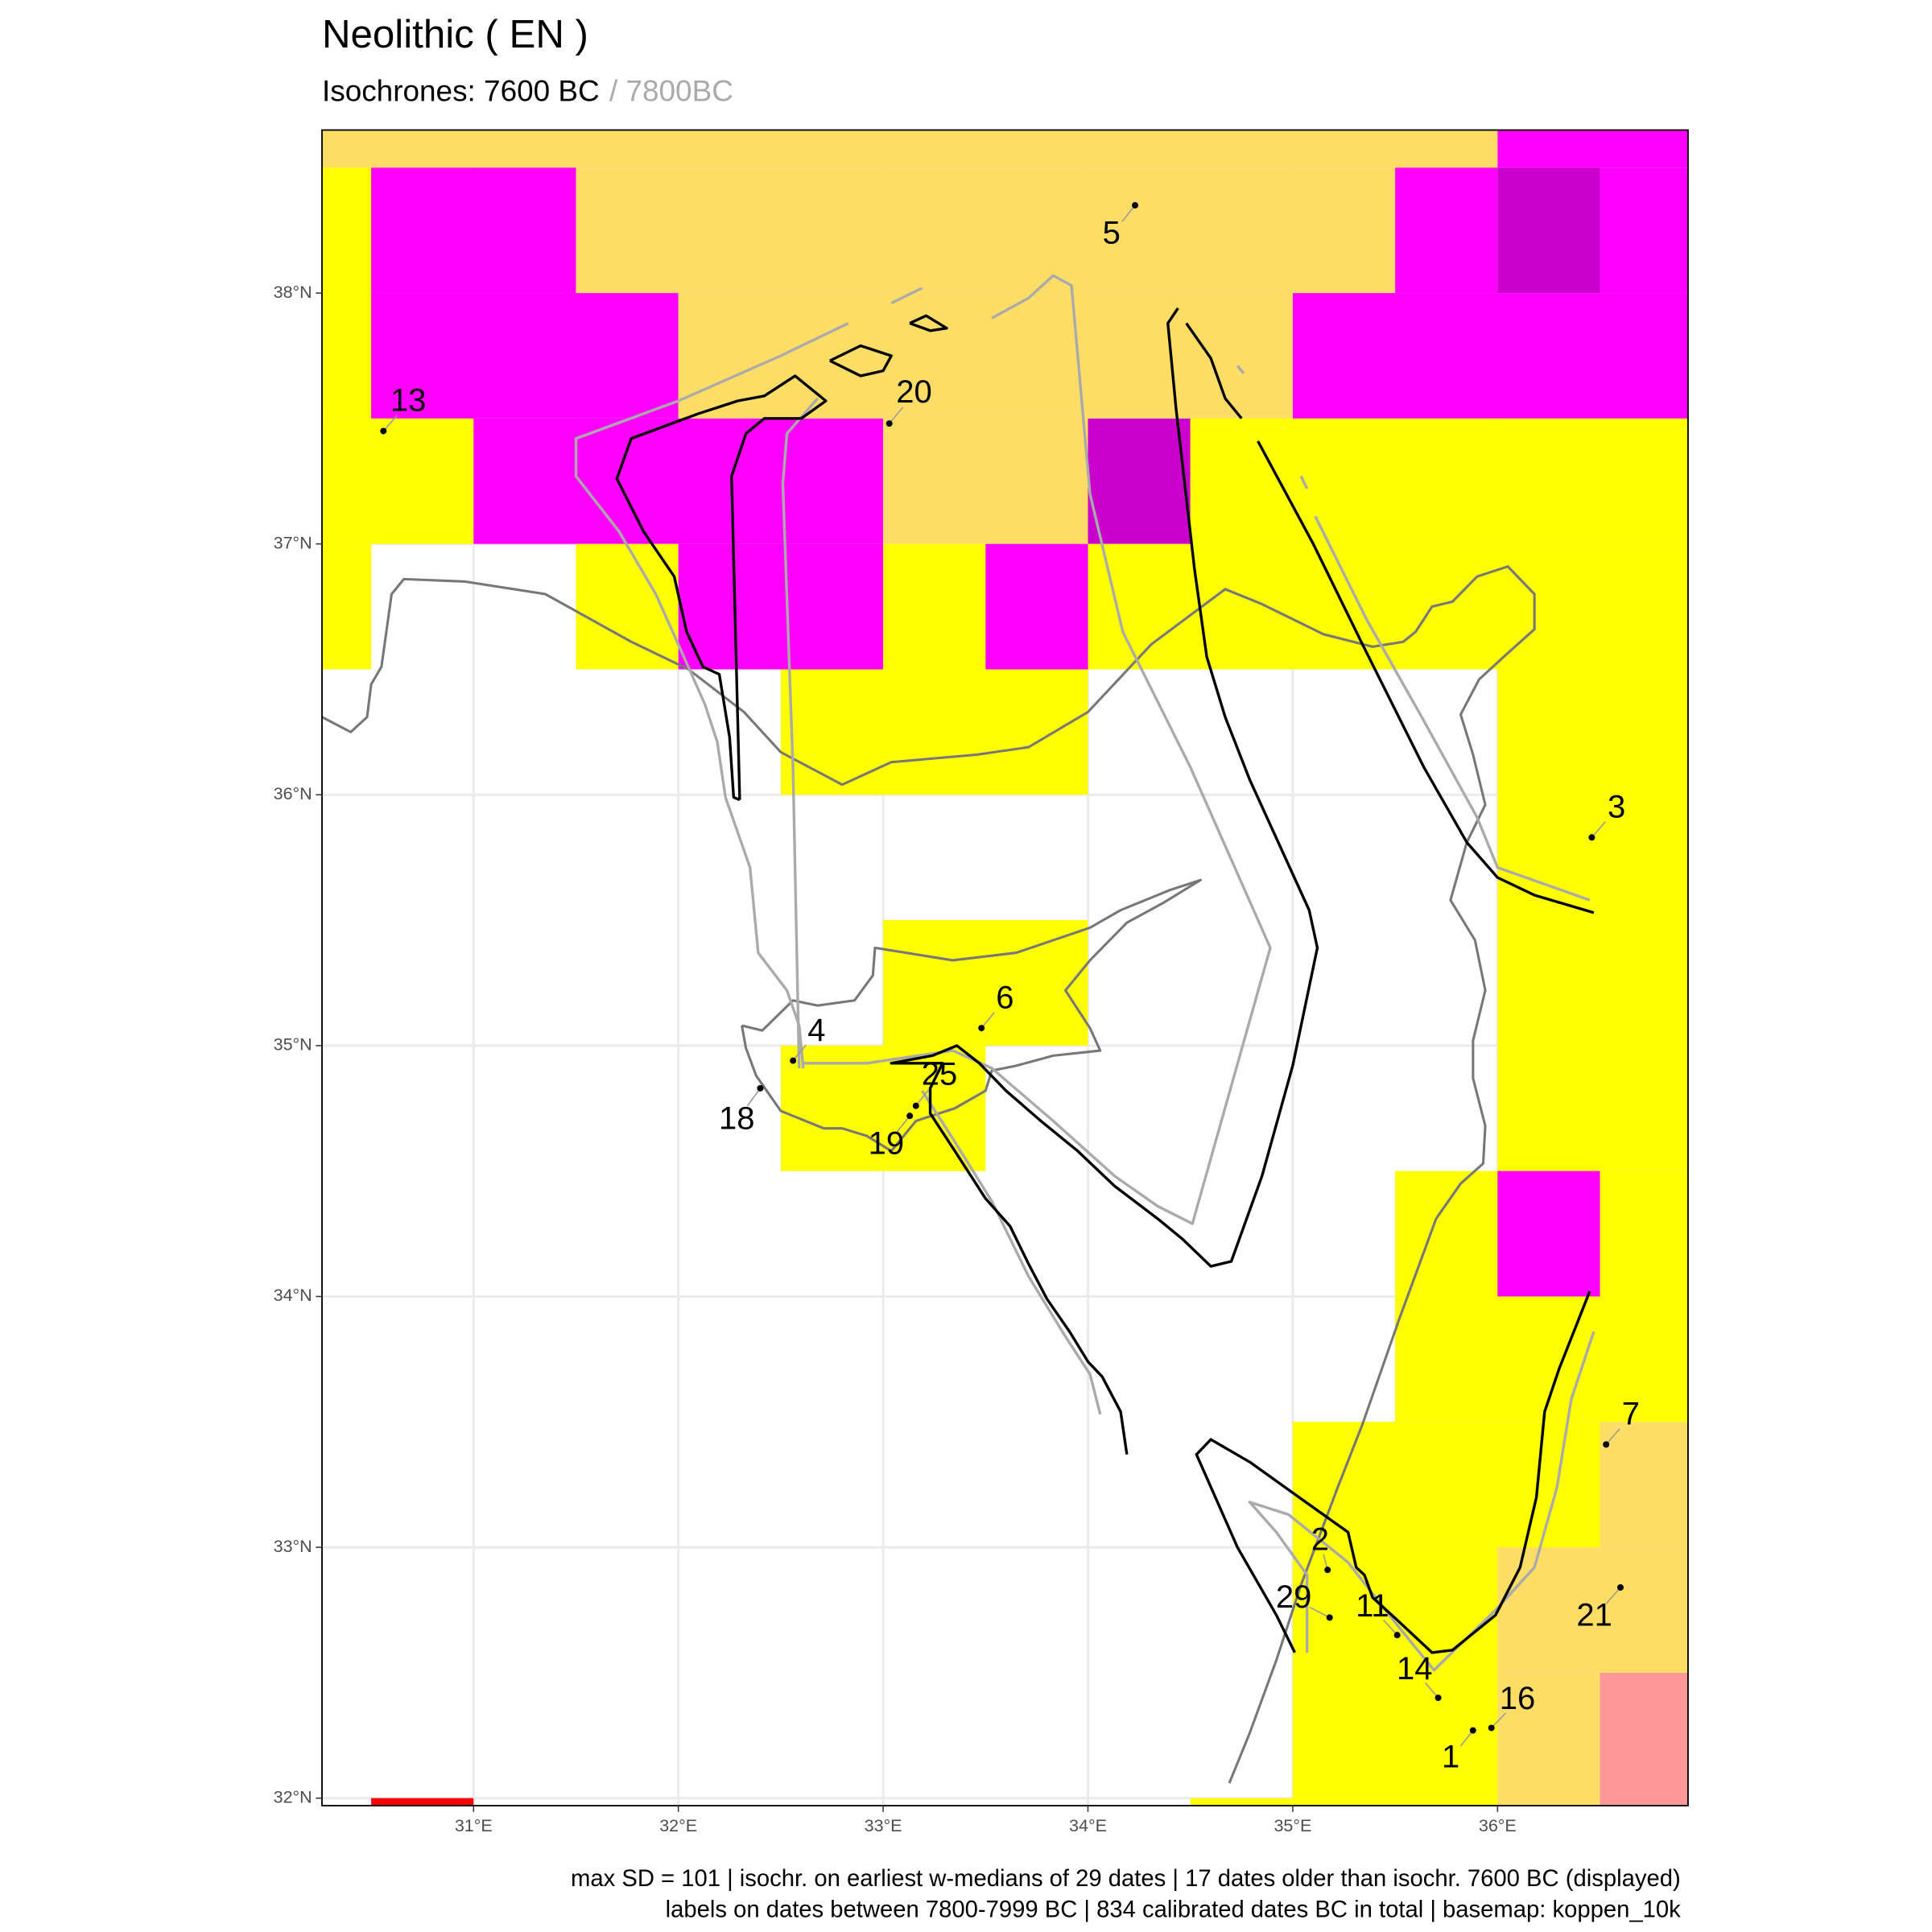  I want to click on y-tick-label: 36°N, so click(293, 793).